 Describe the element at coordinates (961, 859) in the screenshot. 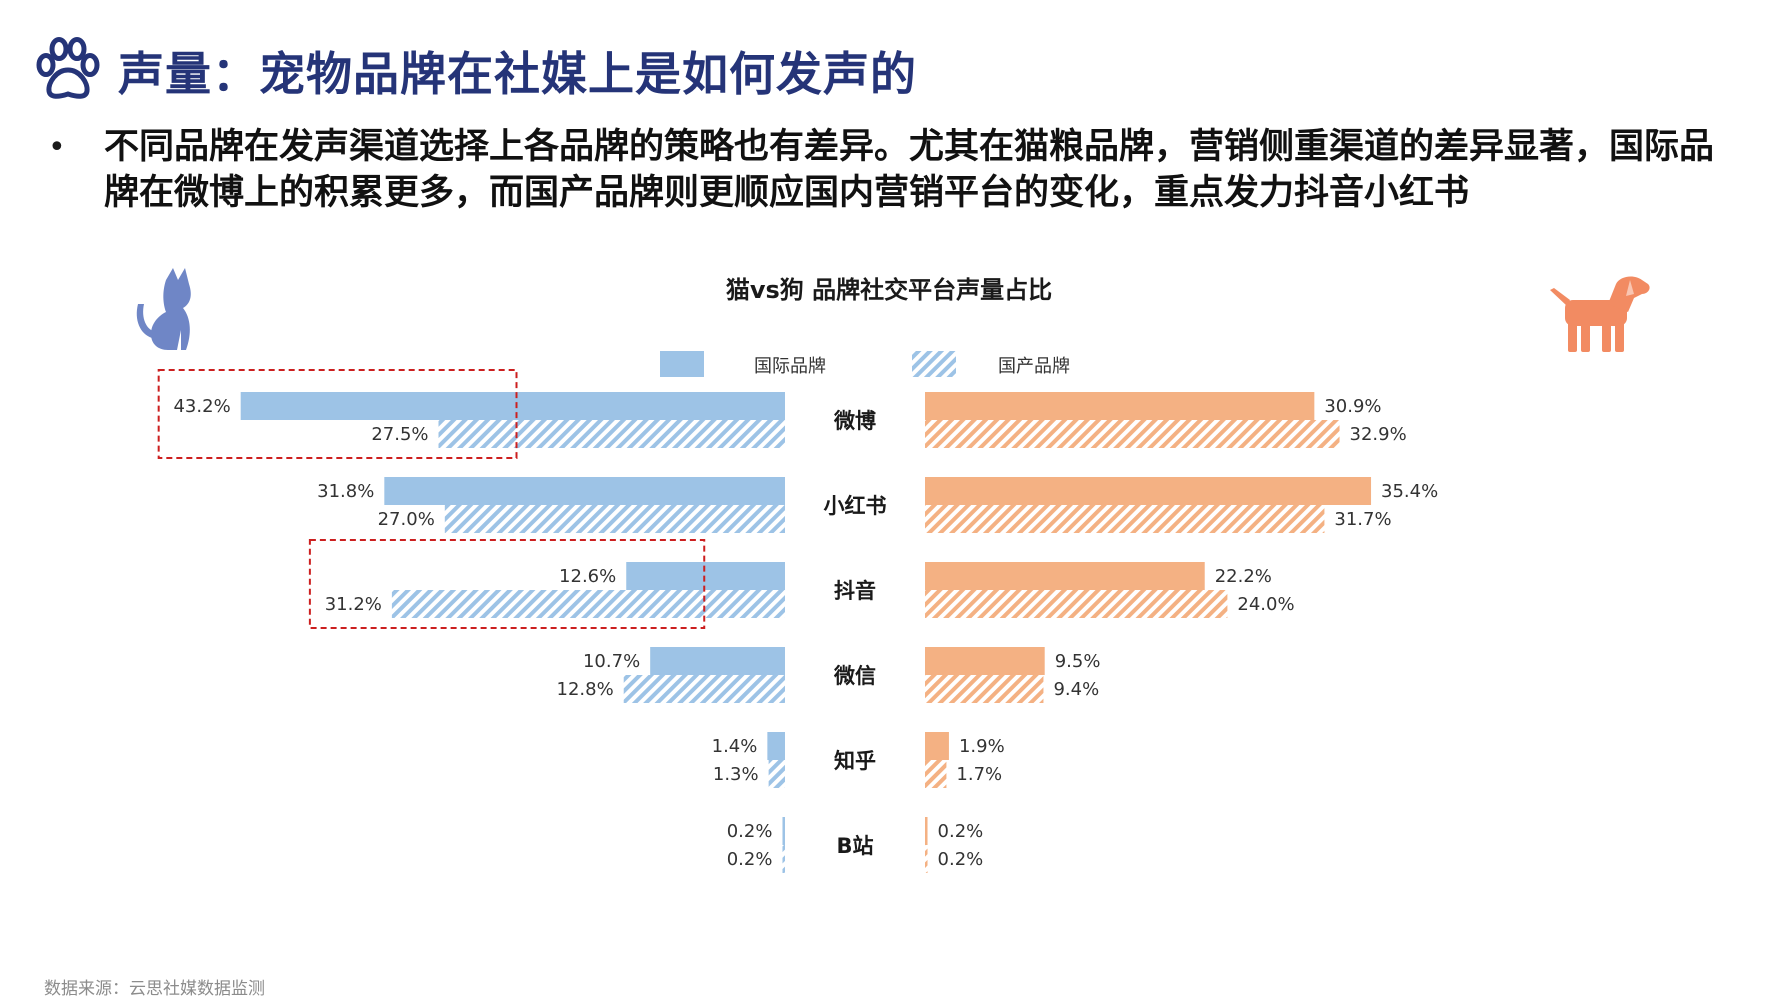

I see `value-label-dog-domestic-5: 0.2%` at that location.